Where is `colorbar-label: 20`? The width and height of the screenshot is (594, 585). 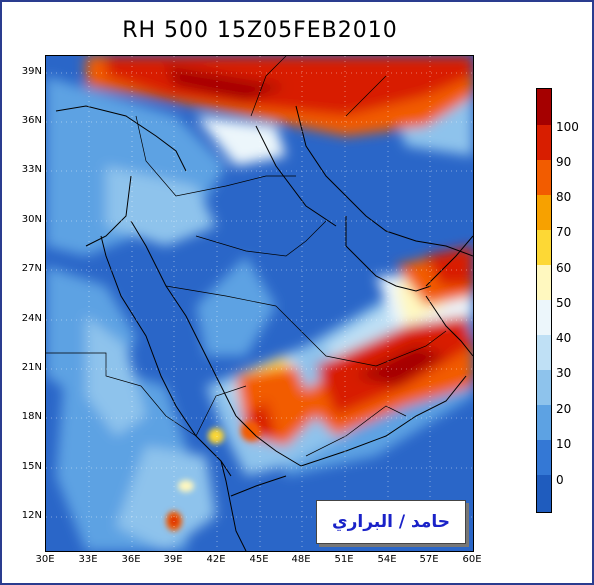 colorbar-label: 20 is located at coordinates (564, 409).